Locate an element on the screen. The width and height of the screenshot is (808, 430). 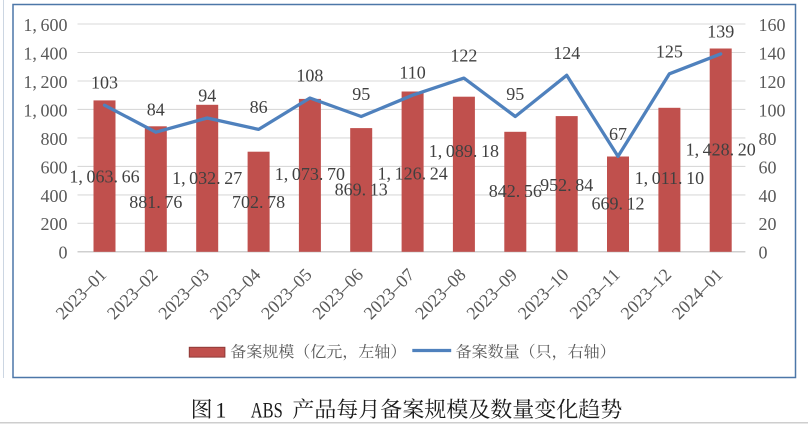
svg-text: 200 is located at coordinates (54, 224).